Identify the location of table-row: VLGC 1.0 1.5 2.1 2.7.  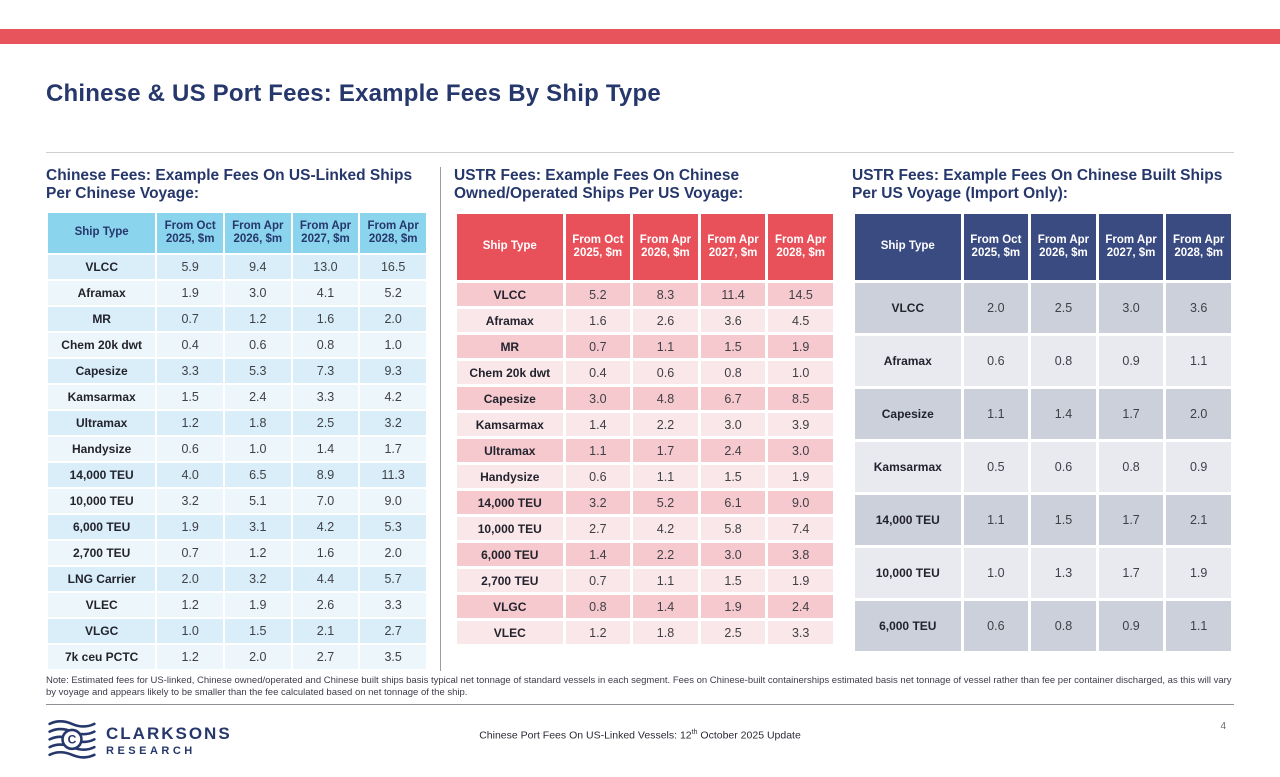
(237, 631).